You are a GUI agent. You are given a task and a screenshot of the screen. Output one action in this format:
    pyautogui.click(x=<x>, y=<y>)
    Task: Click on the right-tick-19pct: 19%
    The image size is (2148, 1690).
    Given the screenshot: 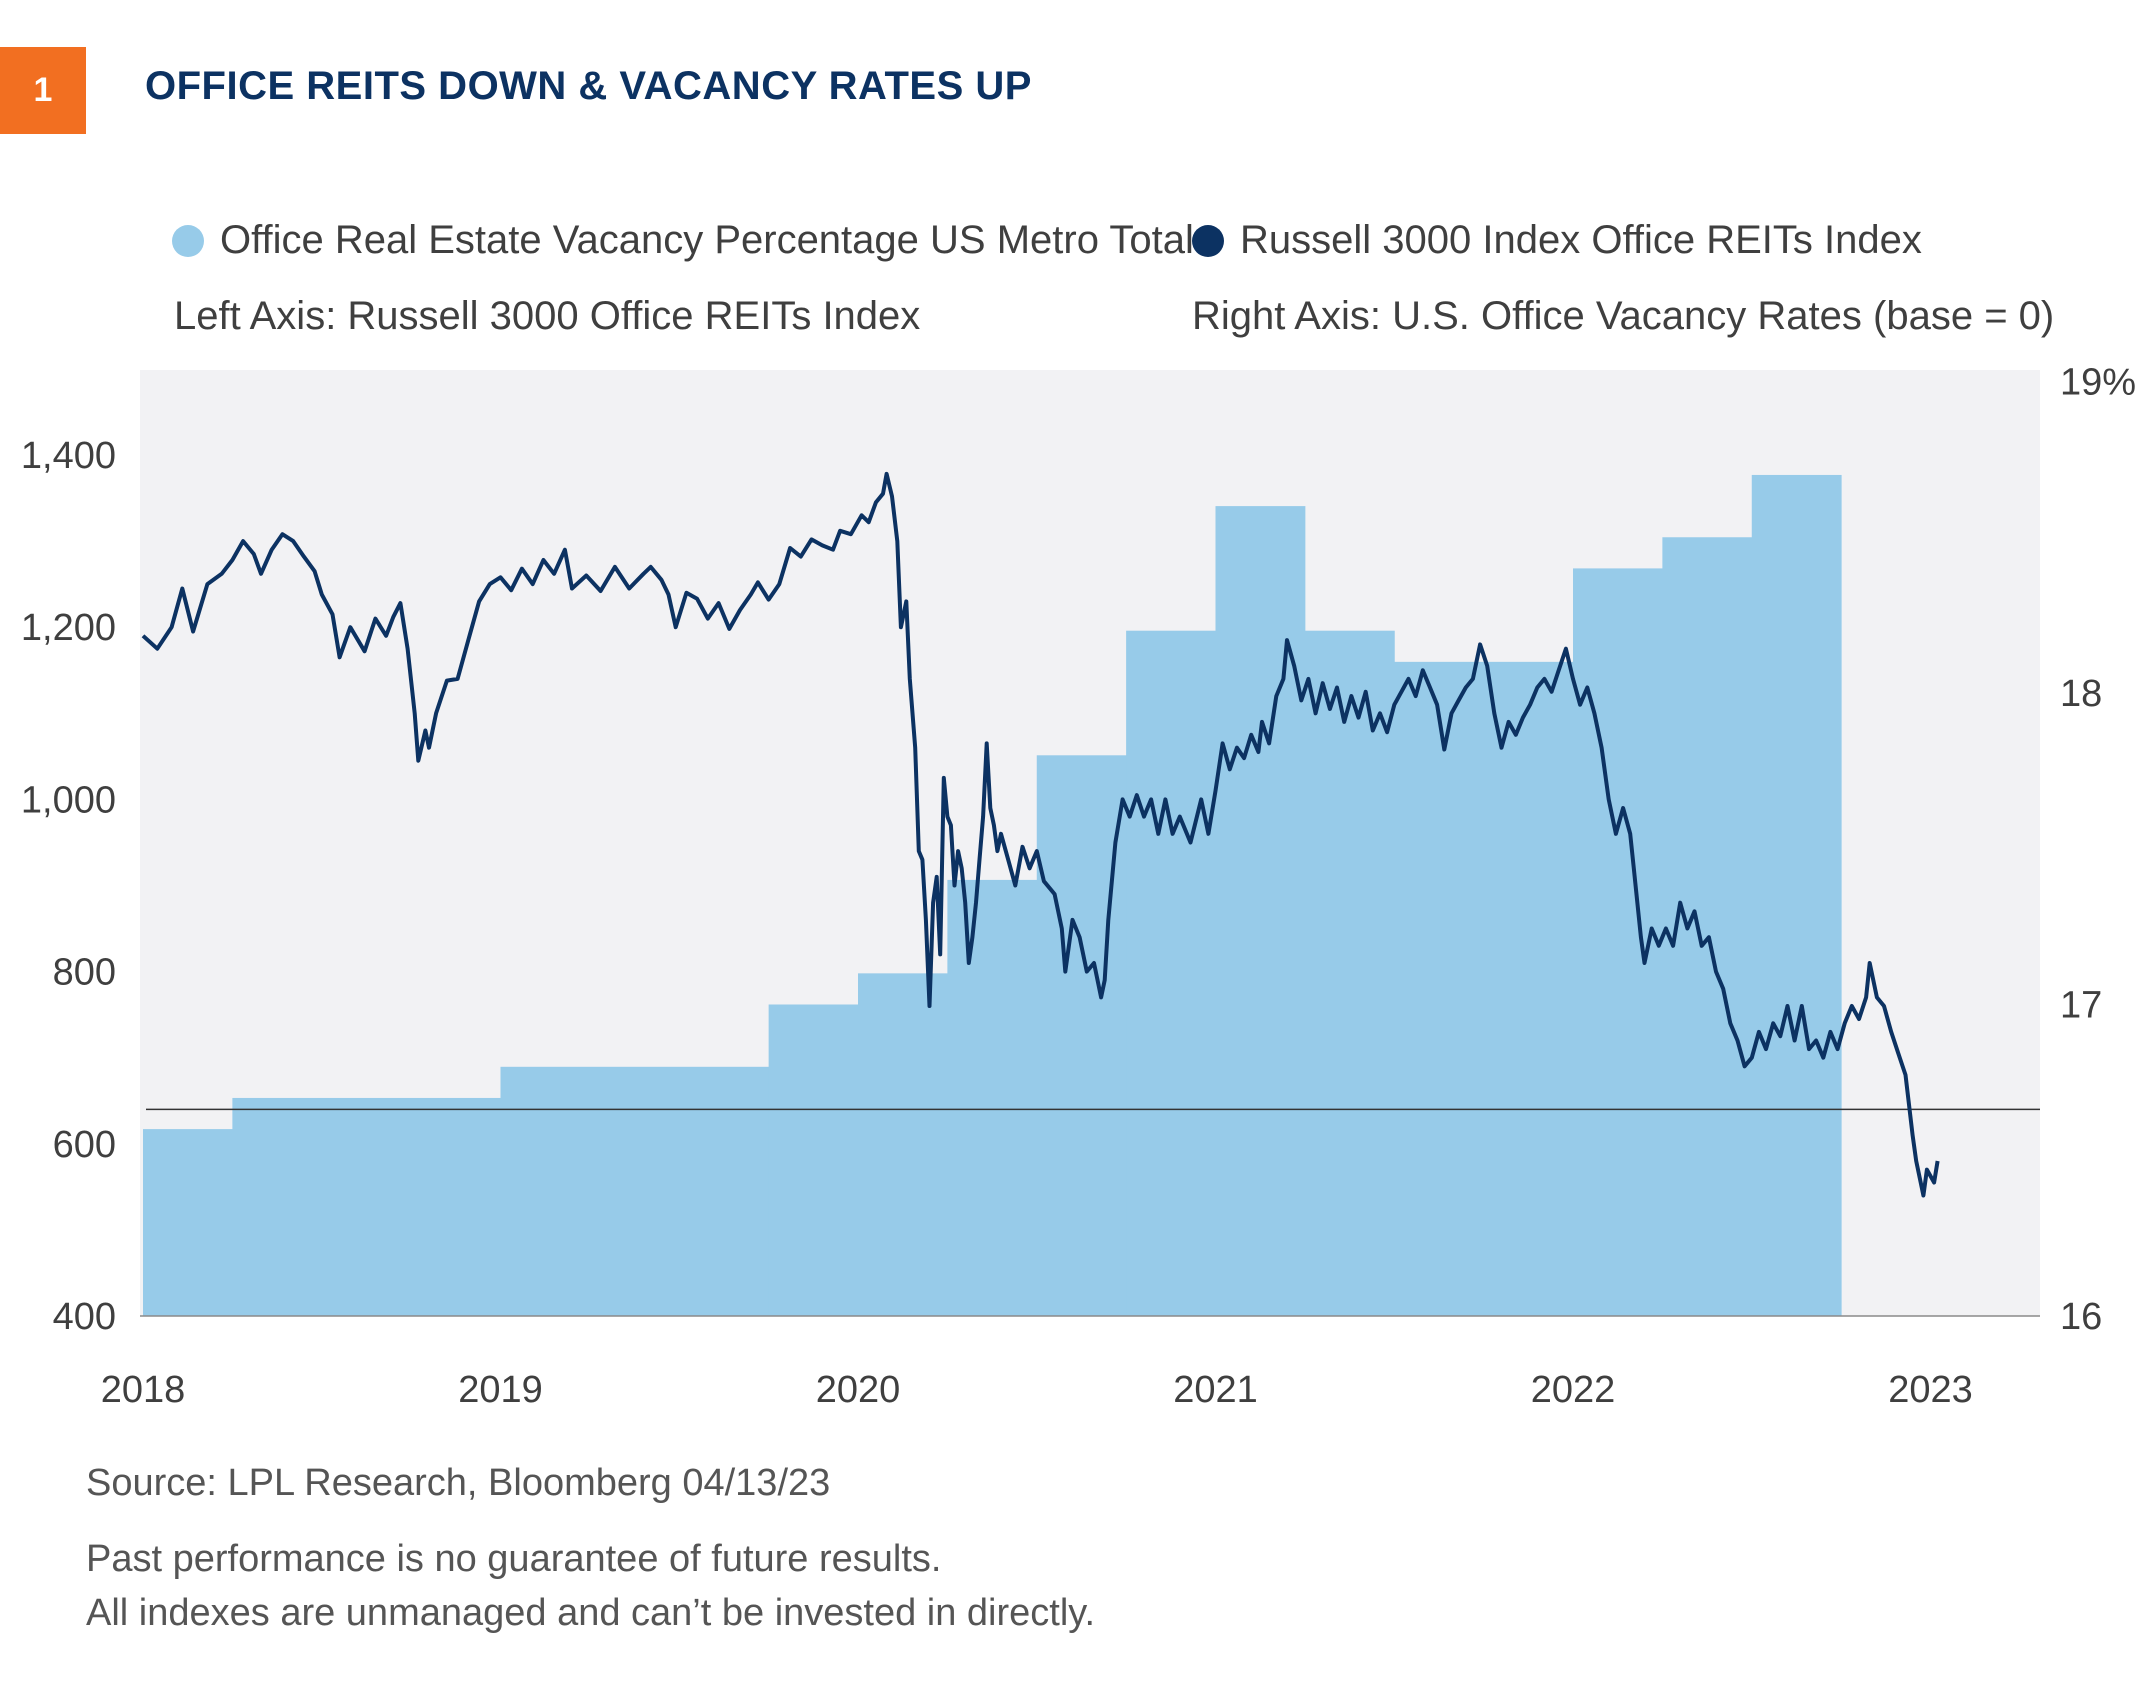 What is the action you would take?
    pyautogui.click(x=2098, y=383)
    